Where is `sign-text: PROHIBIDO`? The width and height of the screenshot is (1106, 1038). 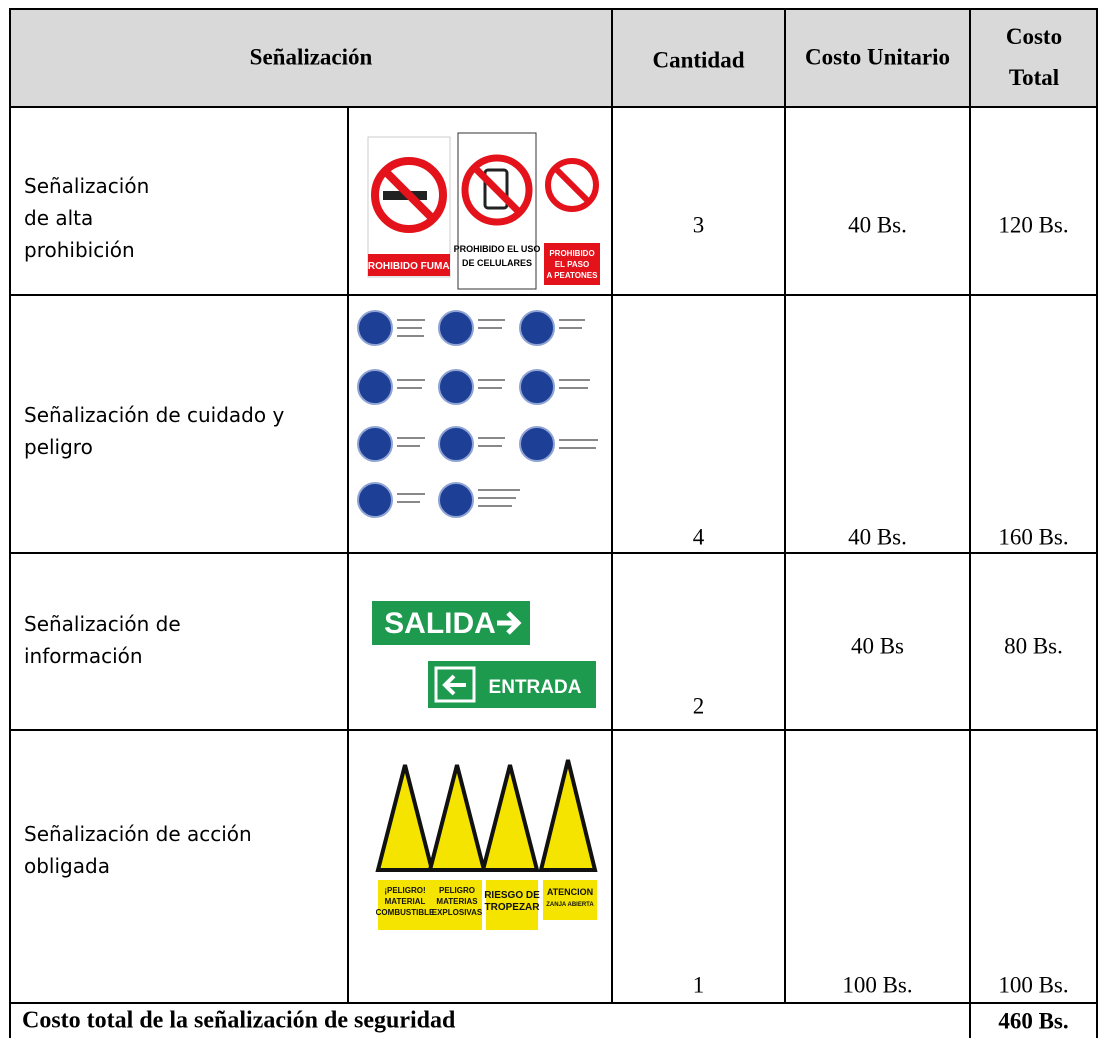
sign-text: PROHIBIDO is located at coordinates (571, 253).